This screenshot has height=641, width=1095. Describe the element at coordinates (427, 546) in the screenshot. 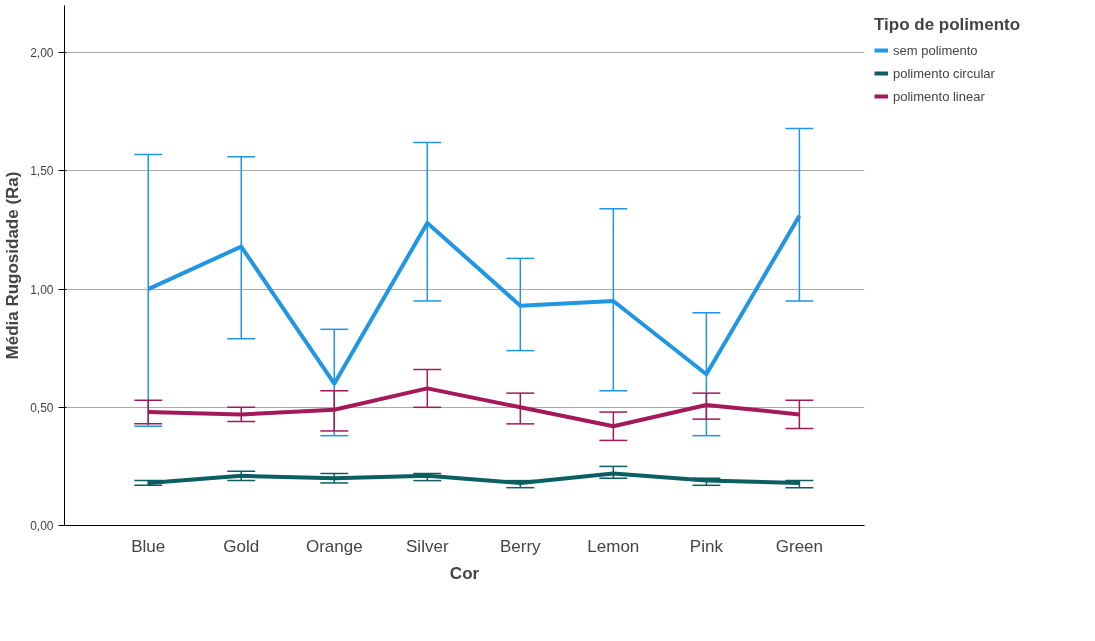

I see `x-tick-label: Silver` at that location.